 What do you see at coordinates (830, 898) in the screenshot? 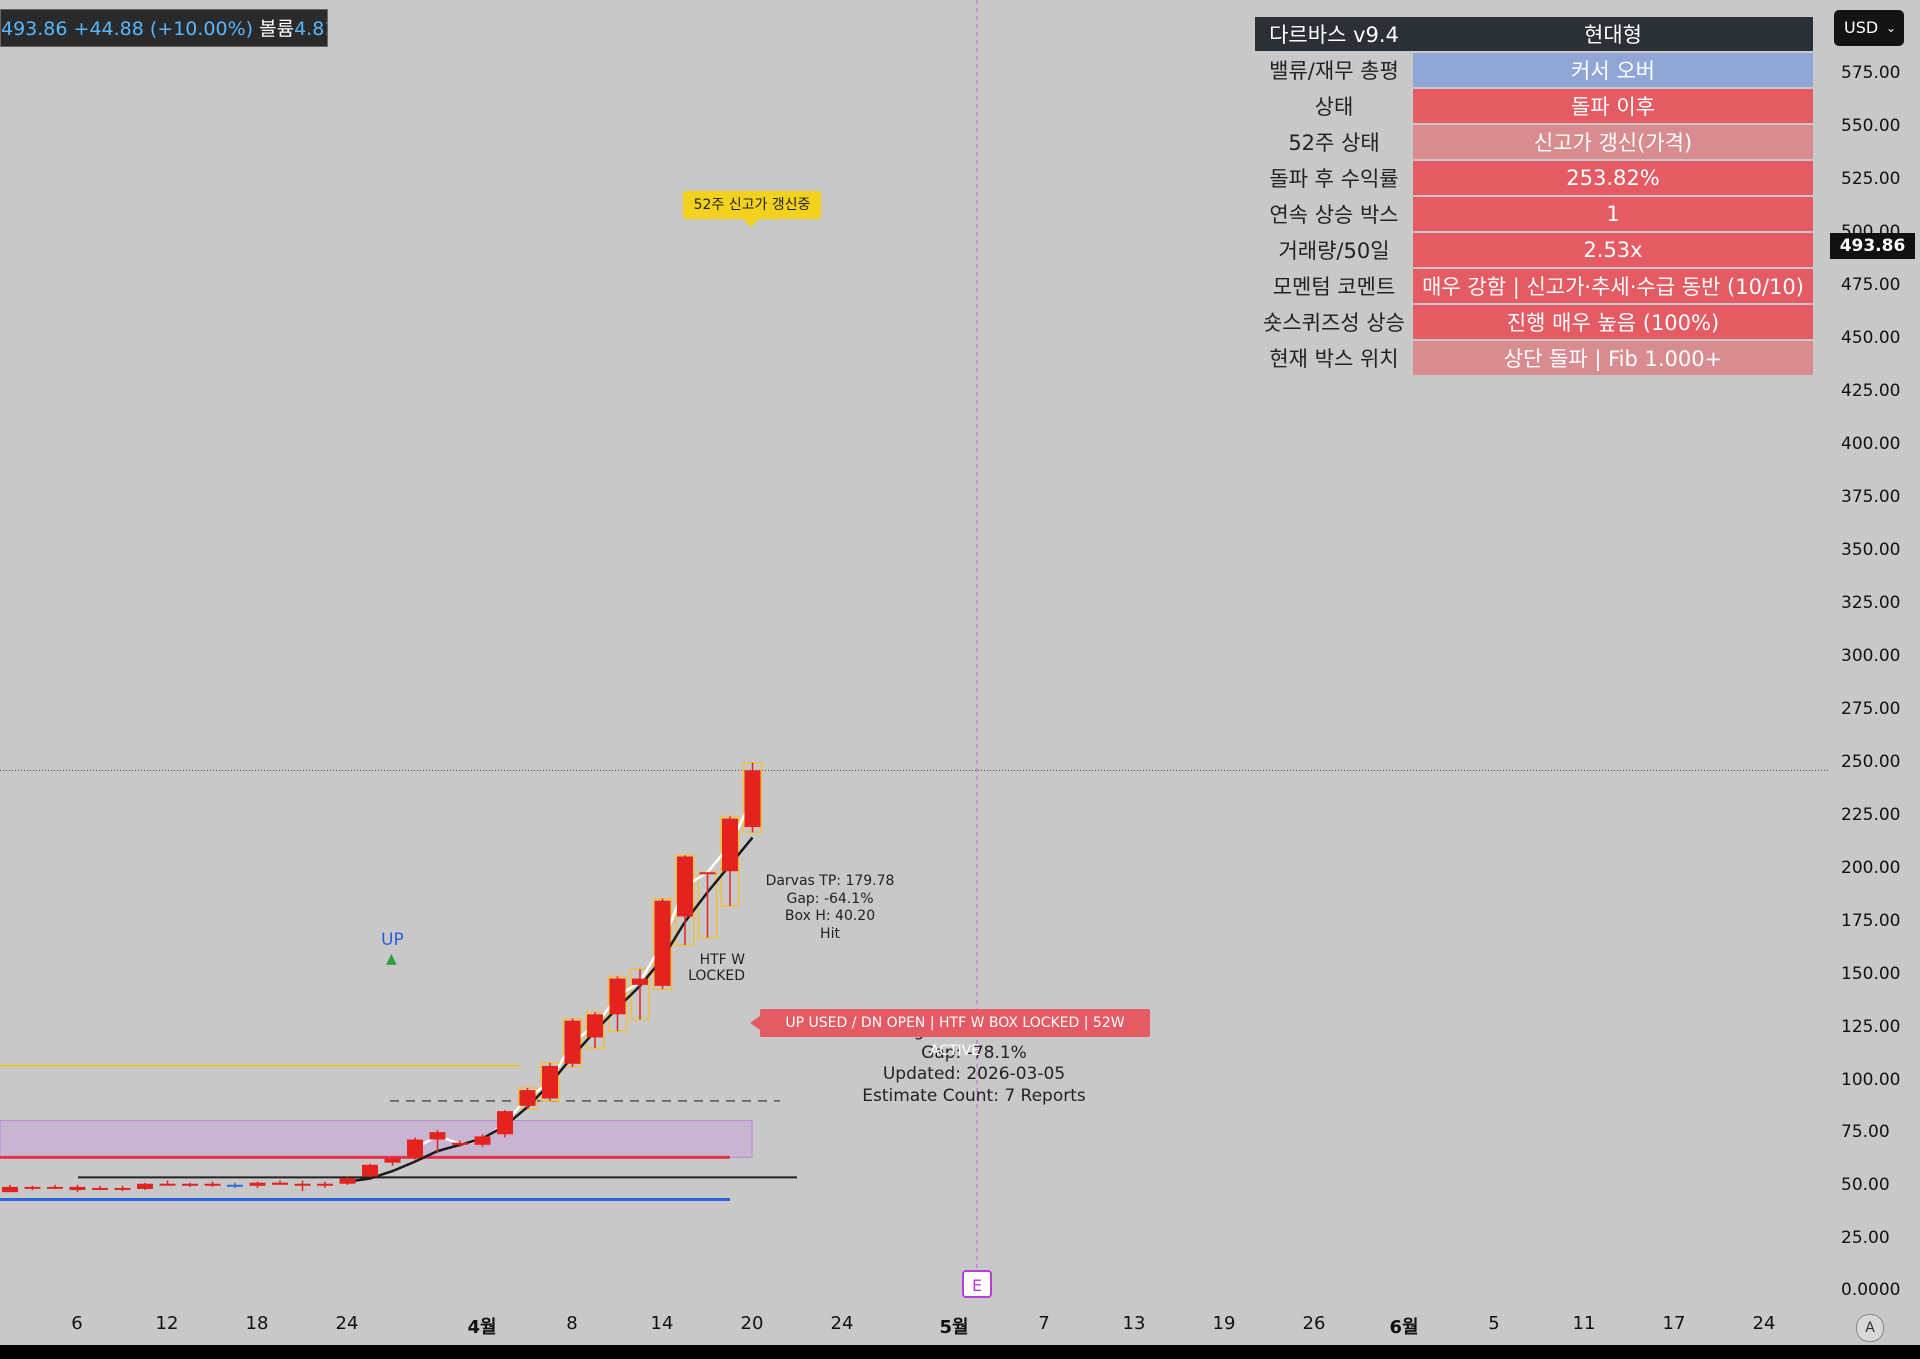
I see `darvas-gap: Gap: -64.1%` at bounding box center [830, 898].